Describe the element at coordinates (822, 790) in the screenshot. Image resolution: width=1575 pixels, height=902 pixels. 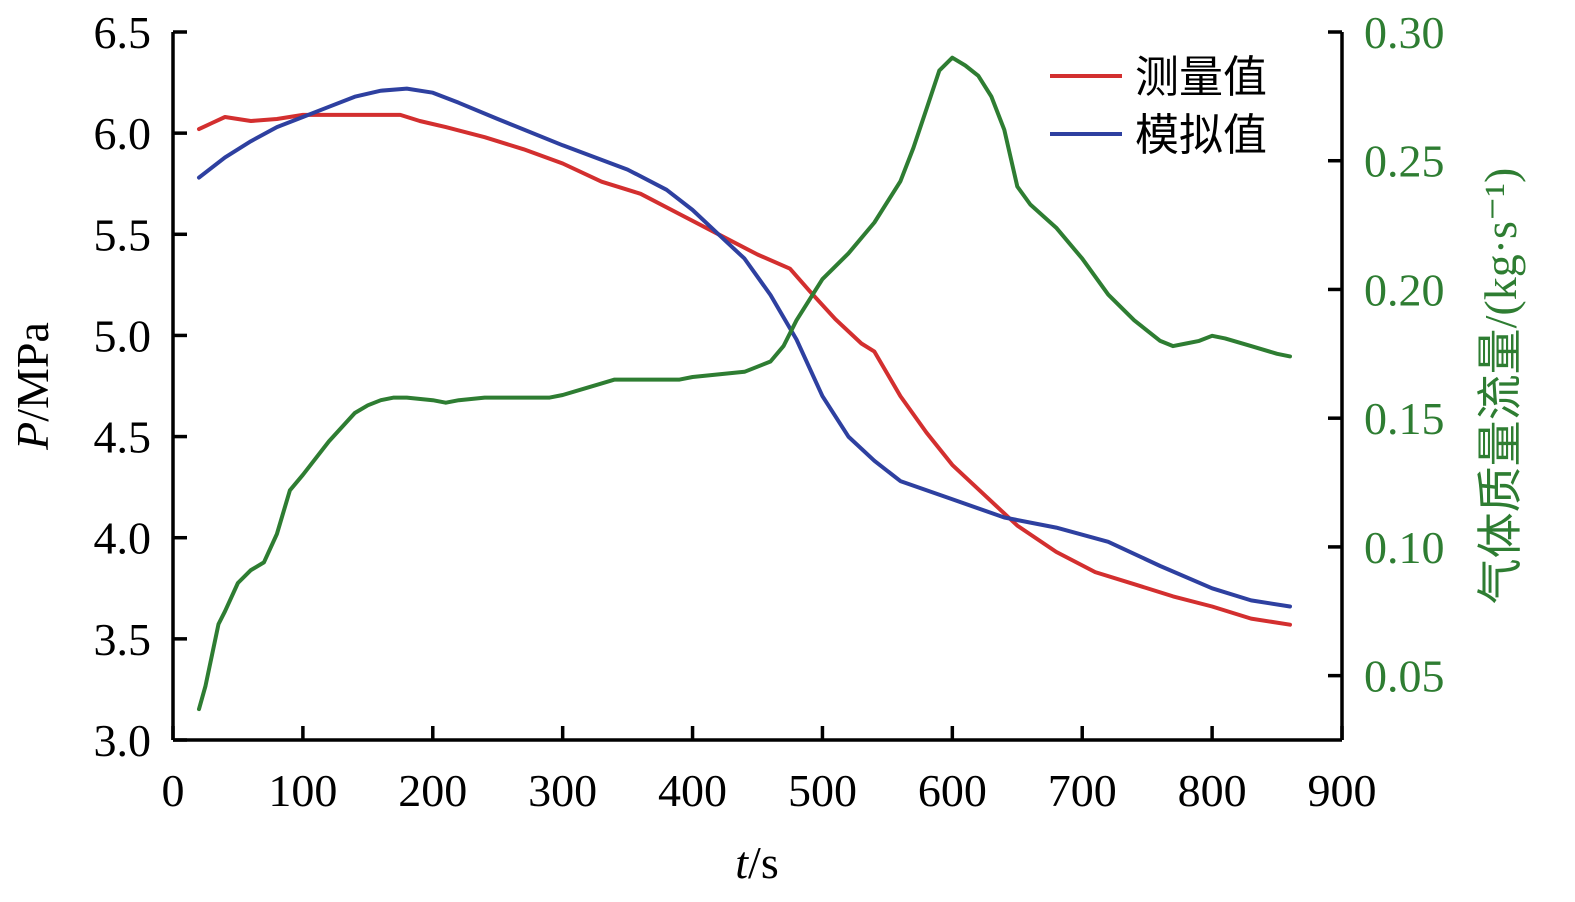
I see `x-tick-label: 500` at that location.